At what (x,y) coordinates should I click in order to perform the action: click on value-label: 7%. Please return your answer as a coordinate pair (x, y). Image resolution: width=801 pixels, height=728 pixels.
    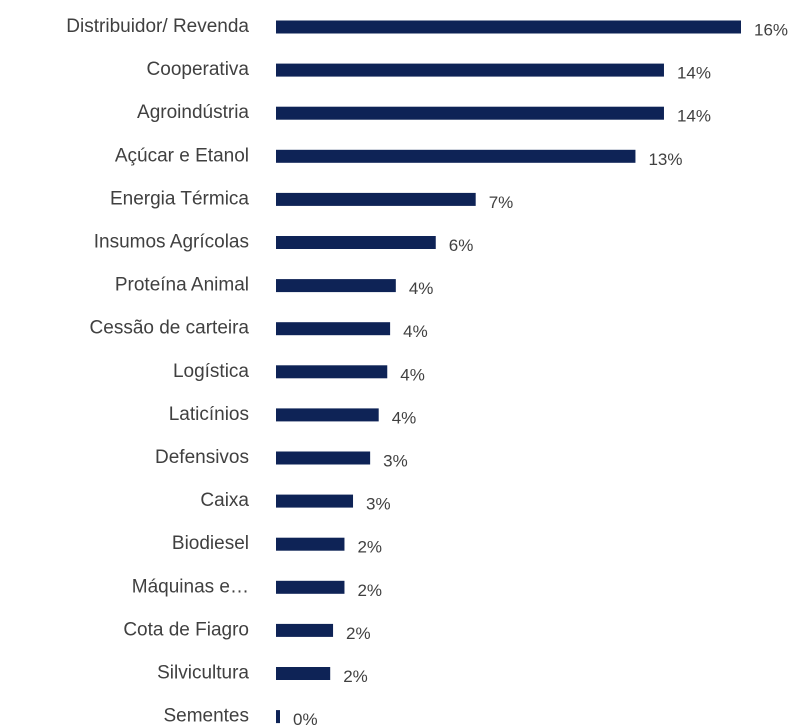
    Looking at the image, I should click on (501, 202).